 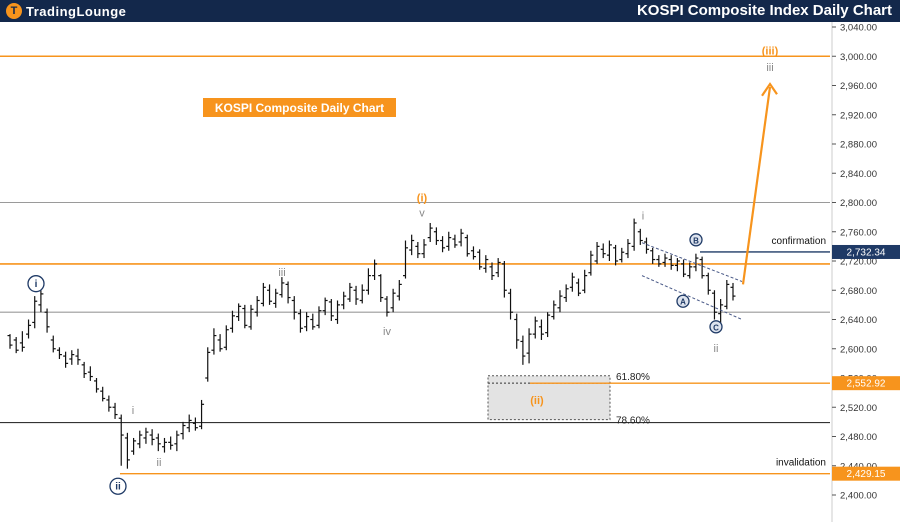 I want to click on wave-label: C, so click(x=716, y=327).